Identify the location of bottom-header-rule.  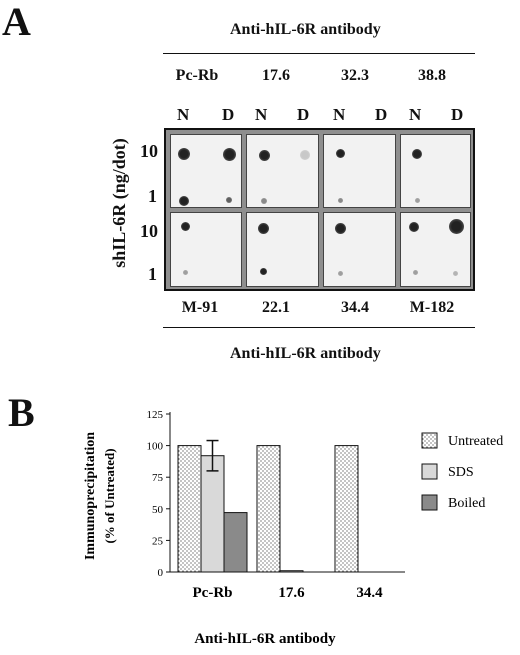
(319, 327).